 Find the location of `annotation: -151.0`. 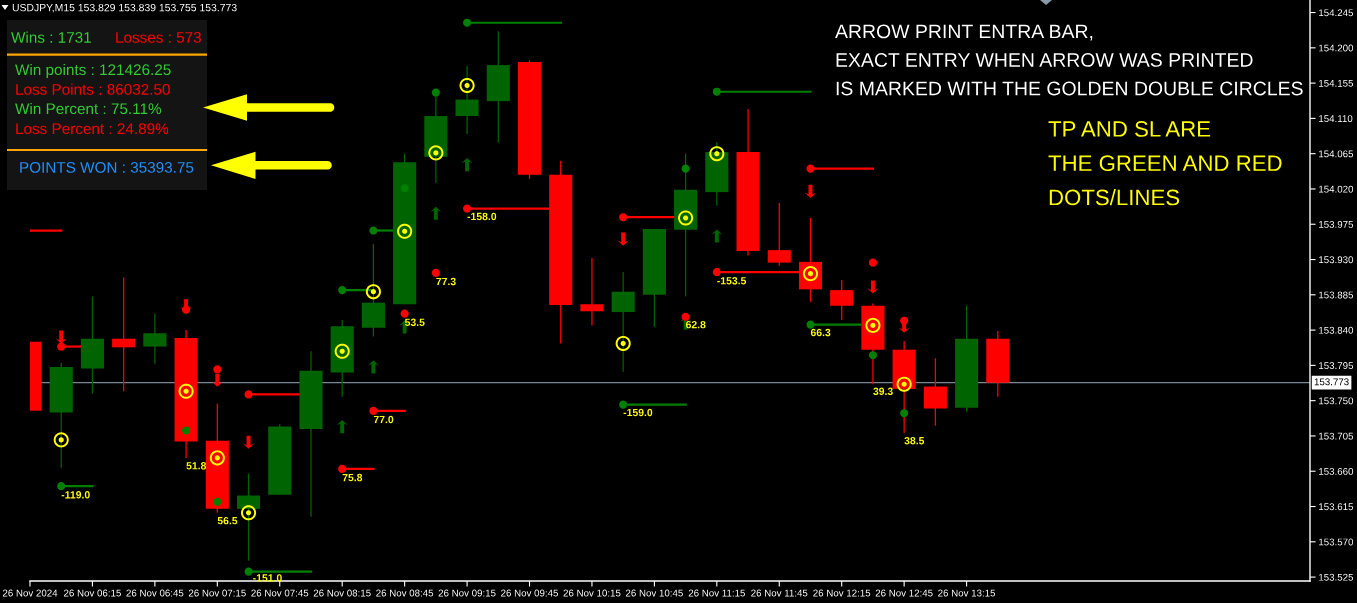

annotation: -151.0 is located at coordinates (267, 578).